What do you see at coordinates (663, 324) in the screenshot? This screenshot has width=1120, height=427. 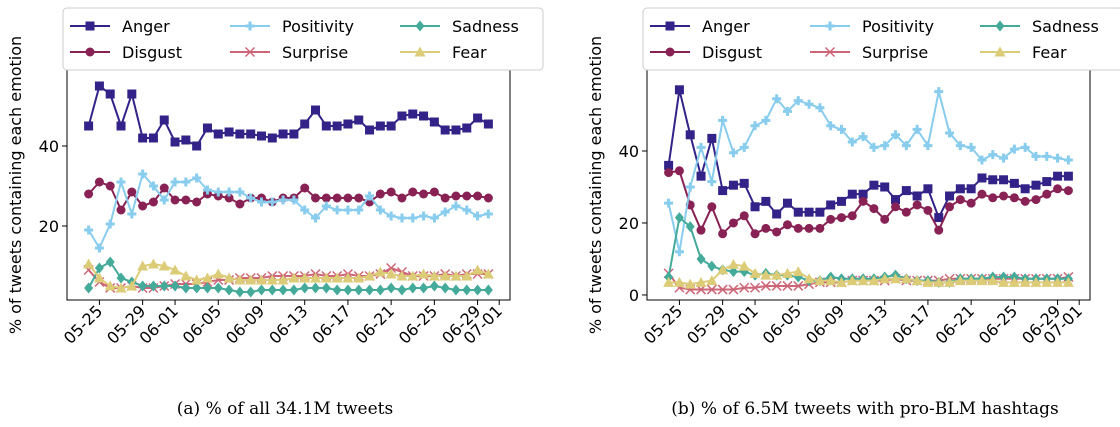 I see `x-tick-label: 05-25` at bounding box center [663, 324].